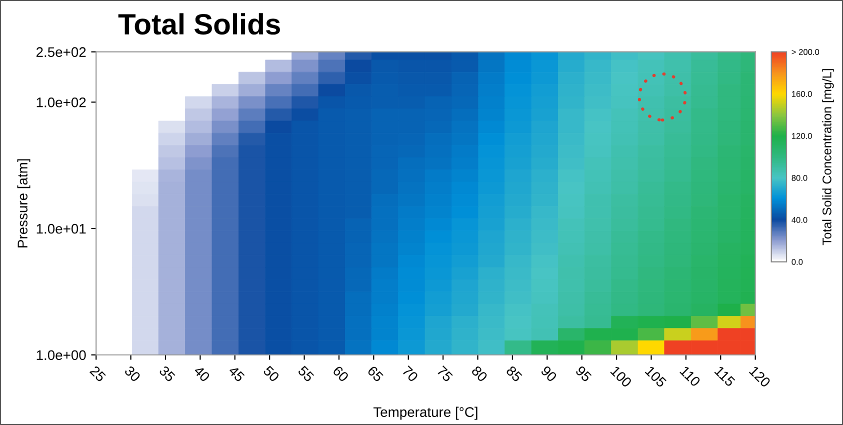 This screenshot has height=425, width=843. I want to click on x-tick-label: 75, so click(445, 373).